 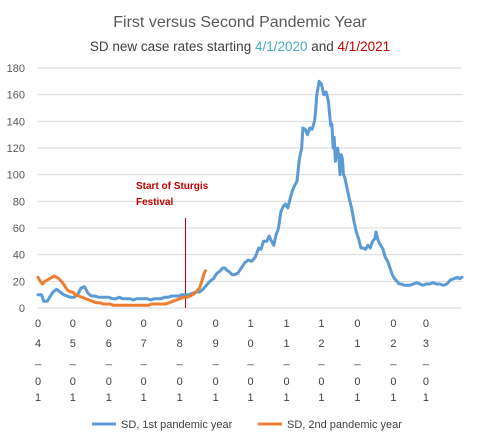 I want to click on y-tick-label: 80, so click(x=19, y=202).